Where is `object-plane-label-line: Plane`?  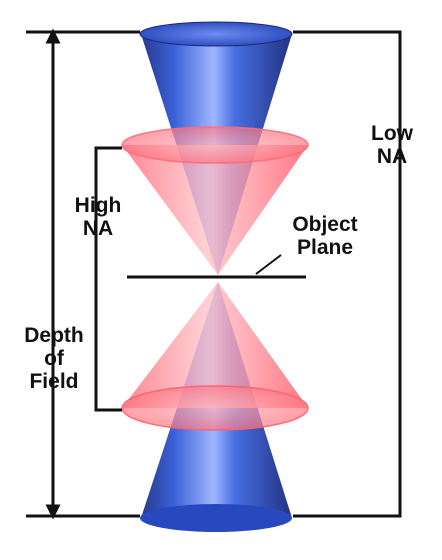
object-plane-label-line: Plane is located at coordinates (325, 247).